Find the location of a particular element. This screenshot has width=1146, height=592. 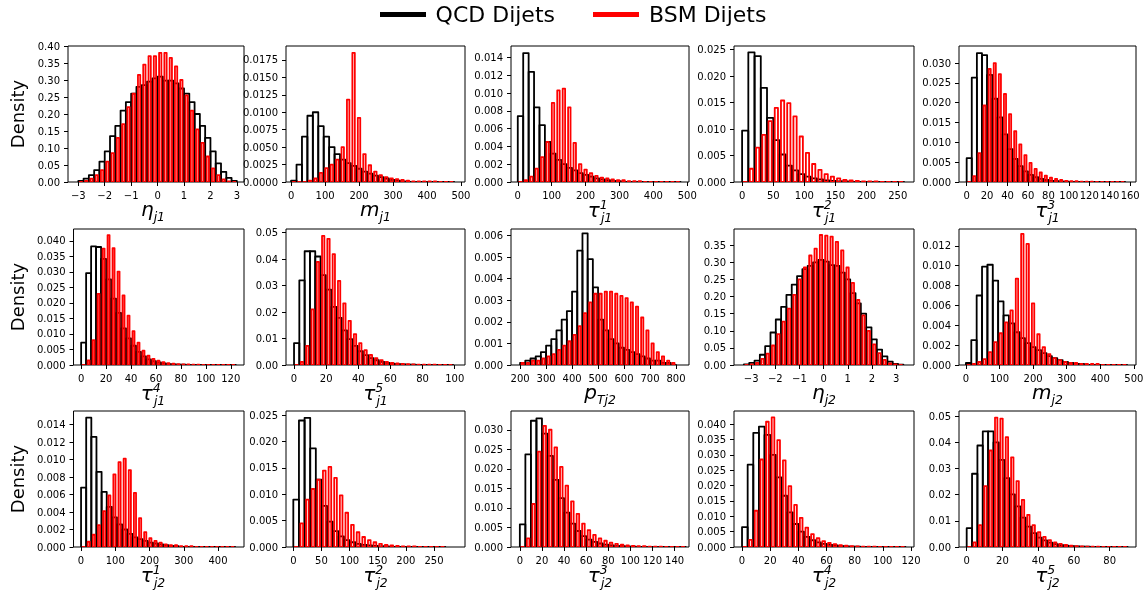

legend-label: BSM Dijets is located at coordinates (707, 14).